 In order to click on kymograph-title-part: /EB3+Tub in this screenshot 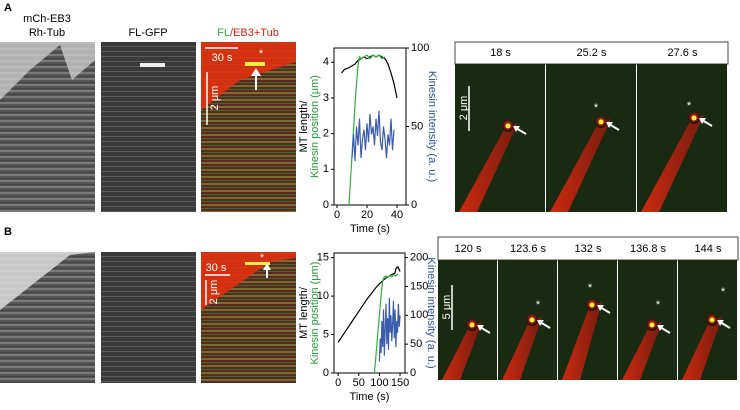, I will do `click(254, 33)`.